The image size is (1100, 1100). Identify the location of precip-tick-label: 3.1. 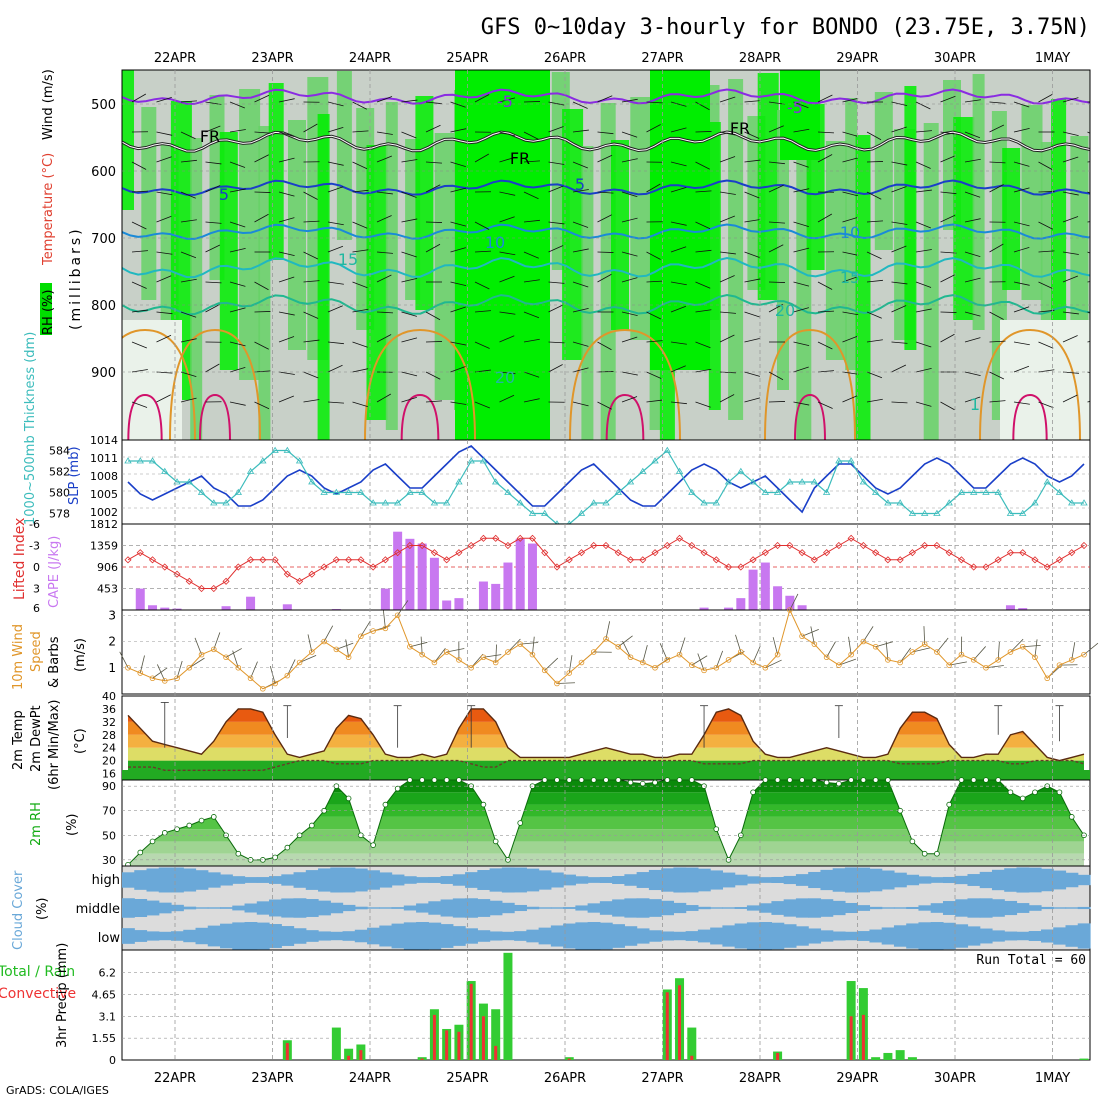
(108, 1016).